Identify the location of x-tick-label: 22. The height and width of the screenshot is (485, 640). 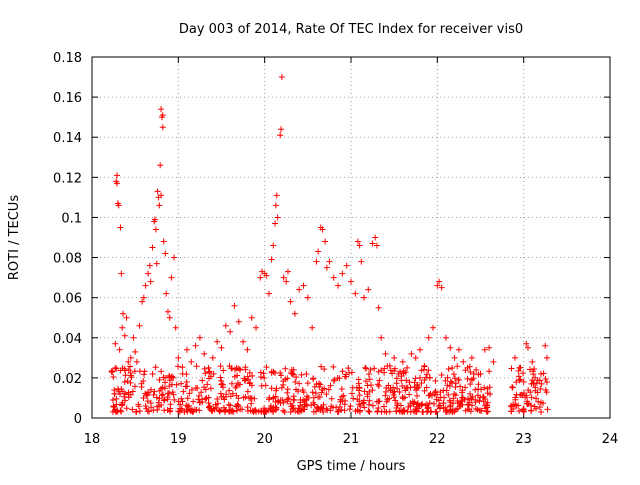
(437, 439).